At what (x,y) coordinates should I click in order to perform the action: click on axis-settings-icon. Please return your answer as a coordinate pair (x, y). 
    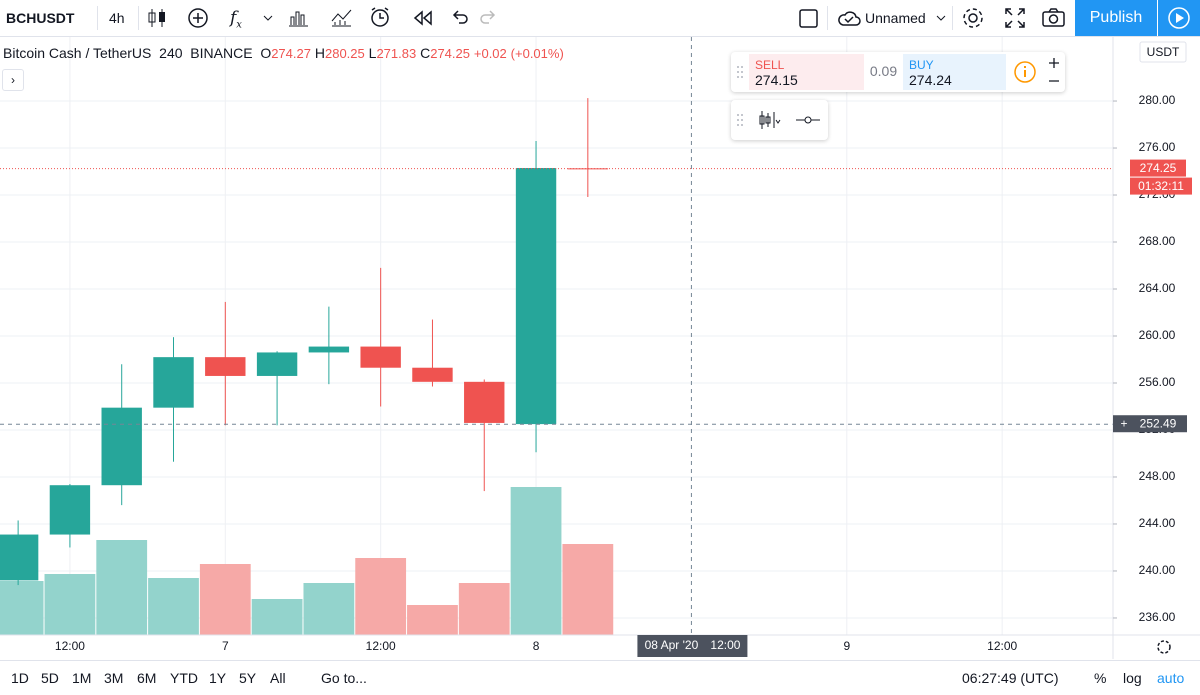
    Looking at the image, I should click on (1164, 647).